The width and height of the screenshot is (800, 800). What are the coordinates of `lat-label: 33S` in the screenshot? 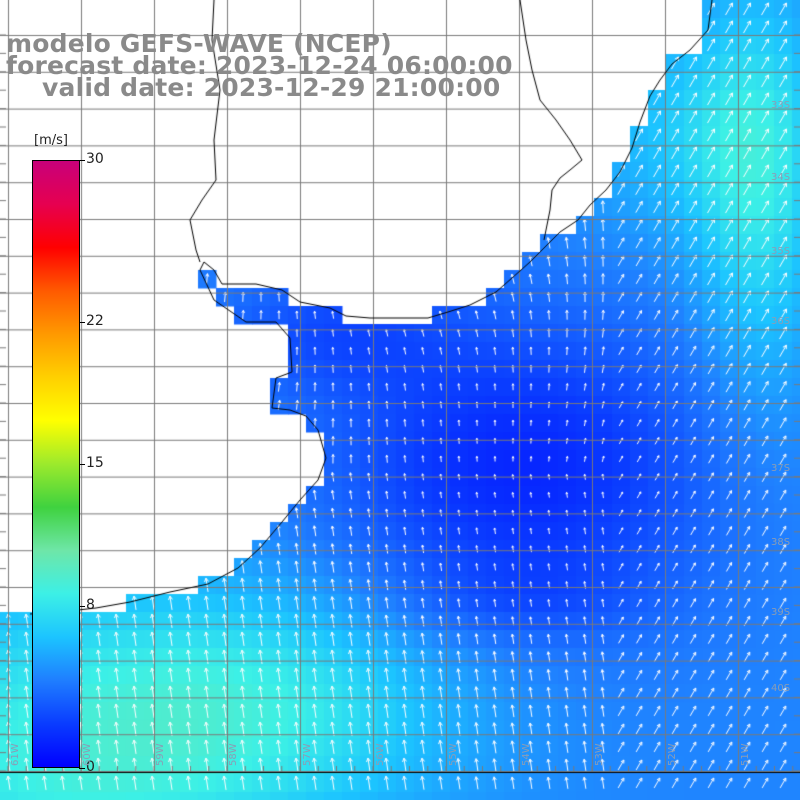 It's located at (781, 105).